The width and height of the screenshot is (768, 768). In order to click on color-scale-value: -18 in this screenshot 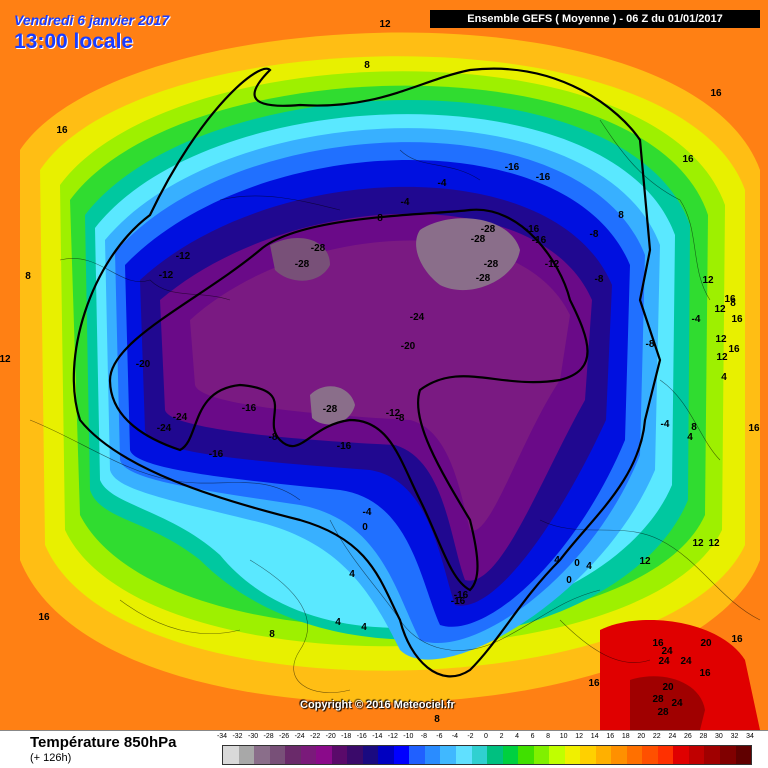, I will do `click(346, 736)`.